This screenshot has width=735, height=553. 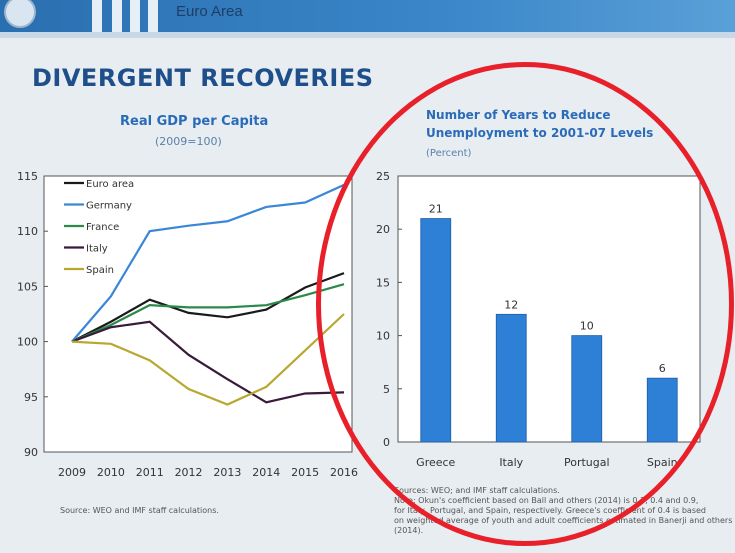 What do you see at coordinates (194, 121) in the screenshot?
I see `gdp-chart-title: Real GDP per Capita` at bounding box center [194, 121].